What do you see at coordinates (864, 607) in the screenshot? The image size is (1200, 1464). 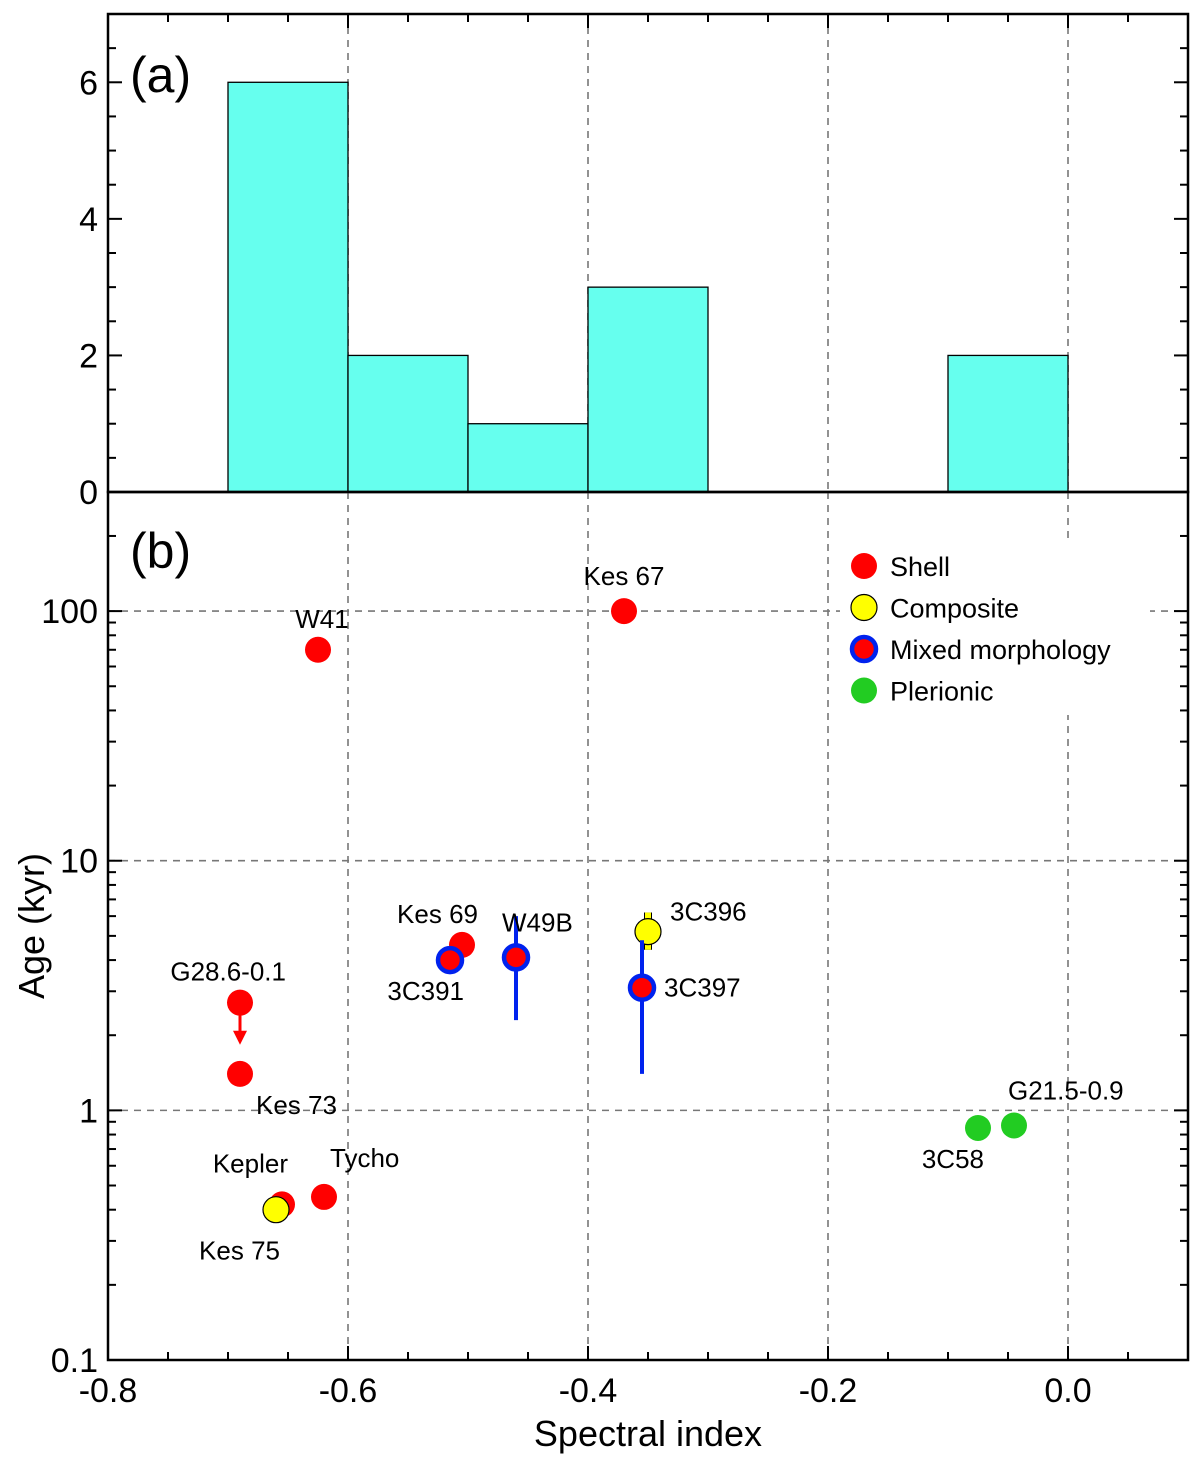 I see `legend-marker-composite` at bounding box center [864, 607].